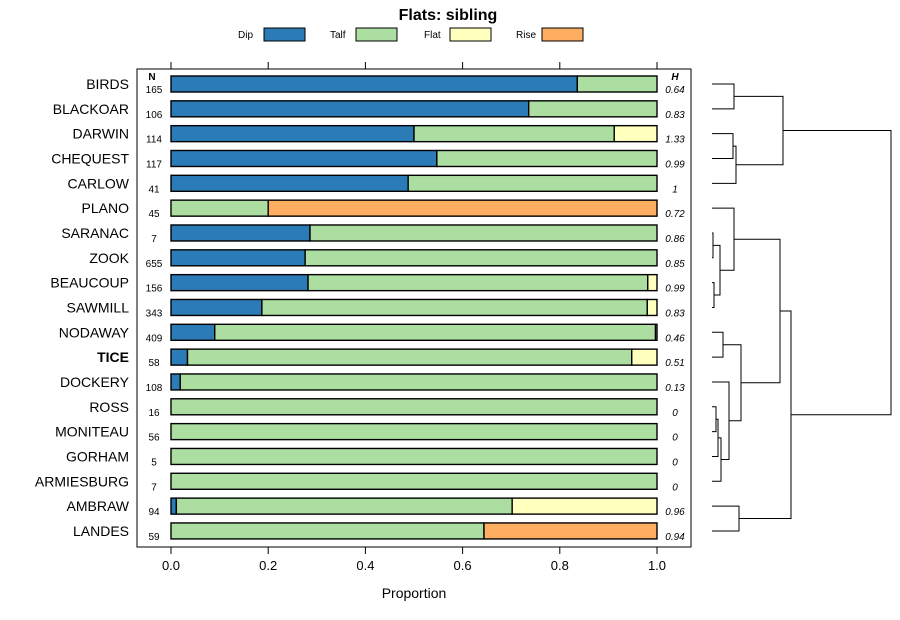  I want to click on n-count: 5, so click(154, 462).